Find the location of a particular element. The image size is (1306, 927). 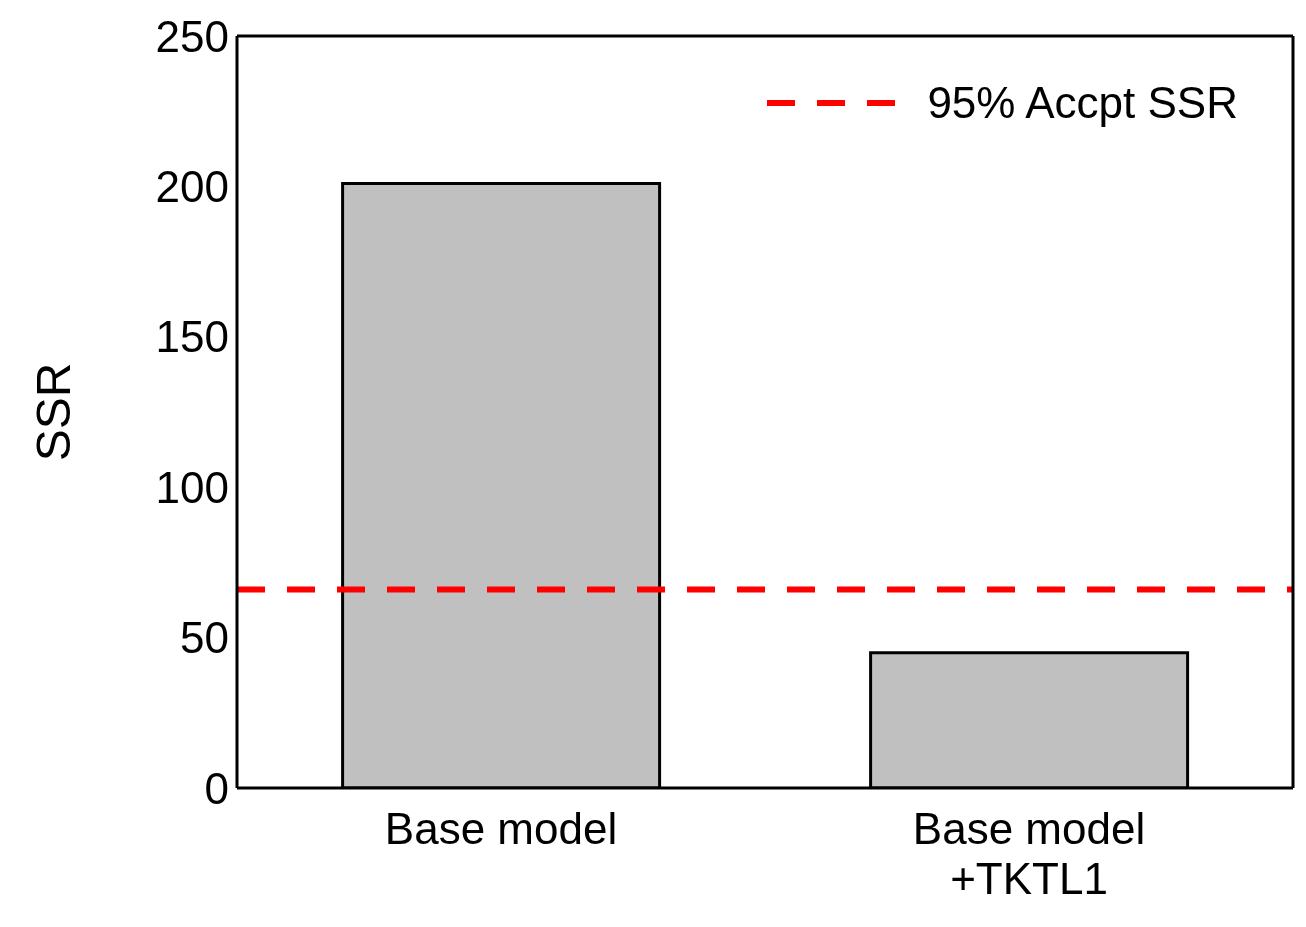

y-tick-label: 150 is located at coordinates (192, 337).